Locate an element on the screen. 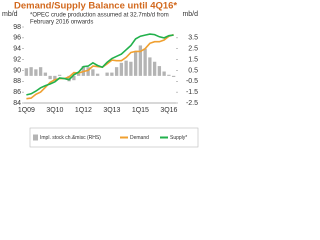  y-tick-label: 96 is located at coordinates (17, 38).